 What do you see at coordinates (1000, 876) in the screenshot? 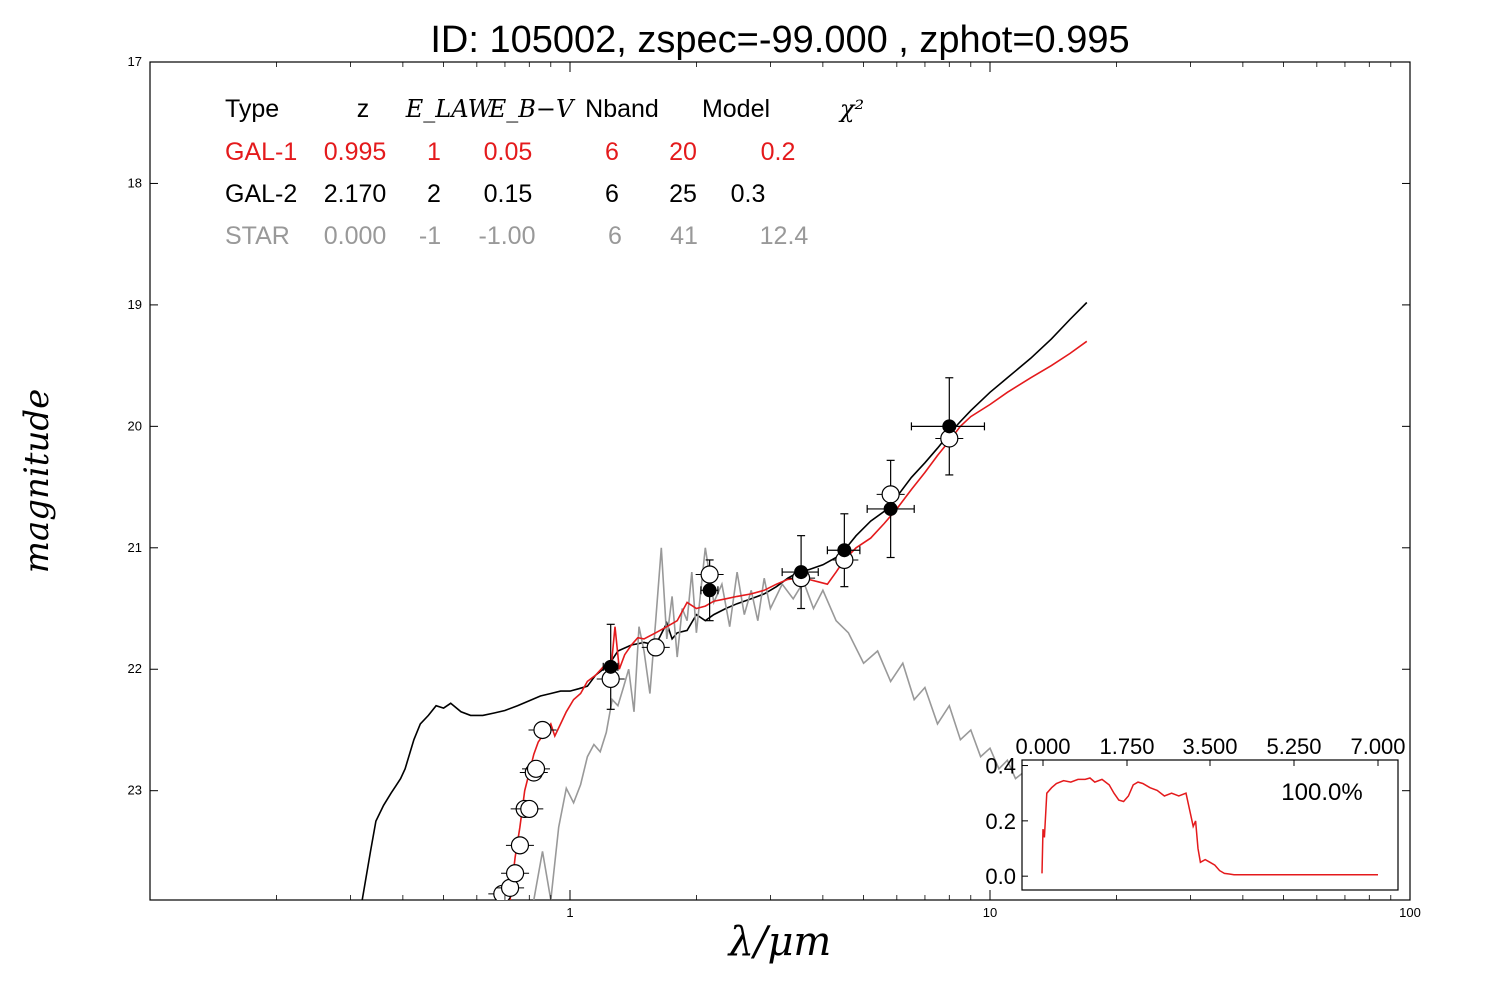
I see `inset-y-tick-label: 0.0` at bounding box center [1000, 876].